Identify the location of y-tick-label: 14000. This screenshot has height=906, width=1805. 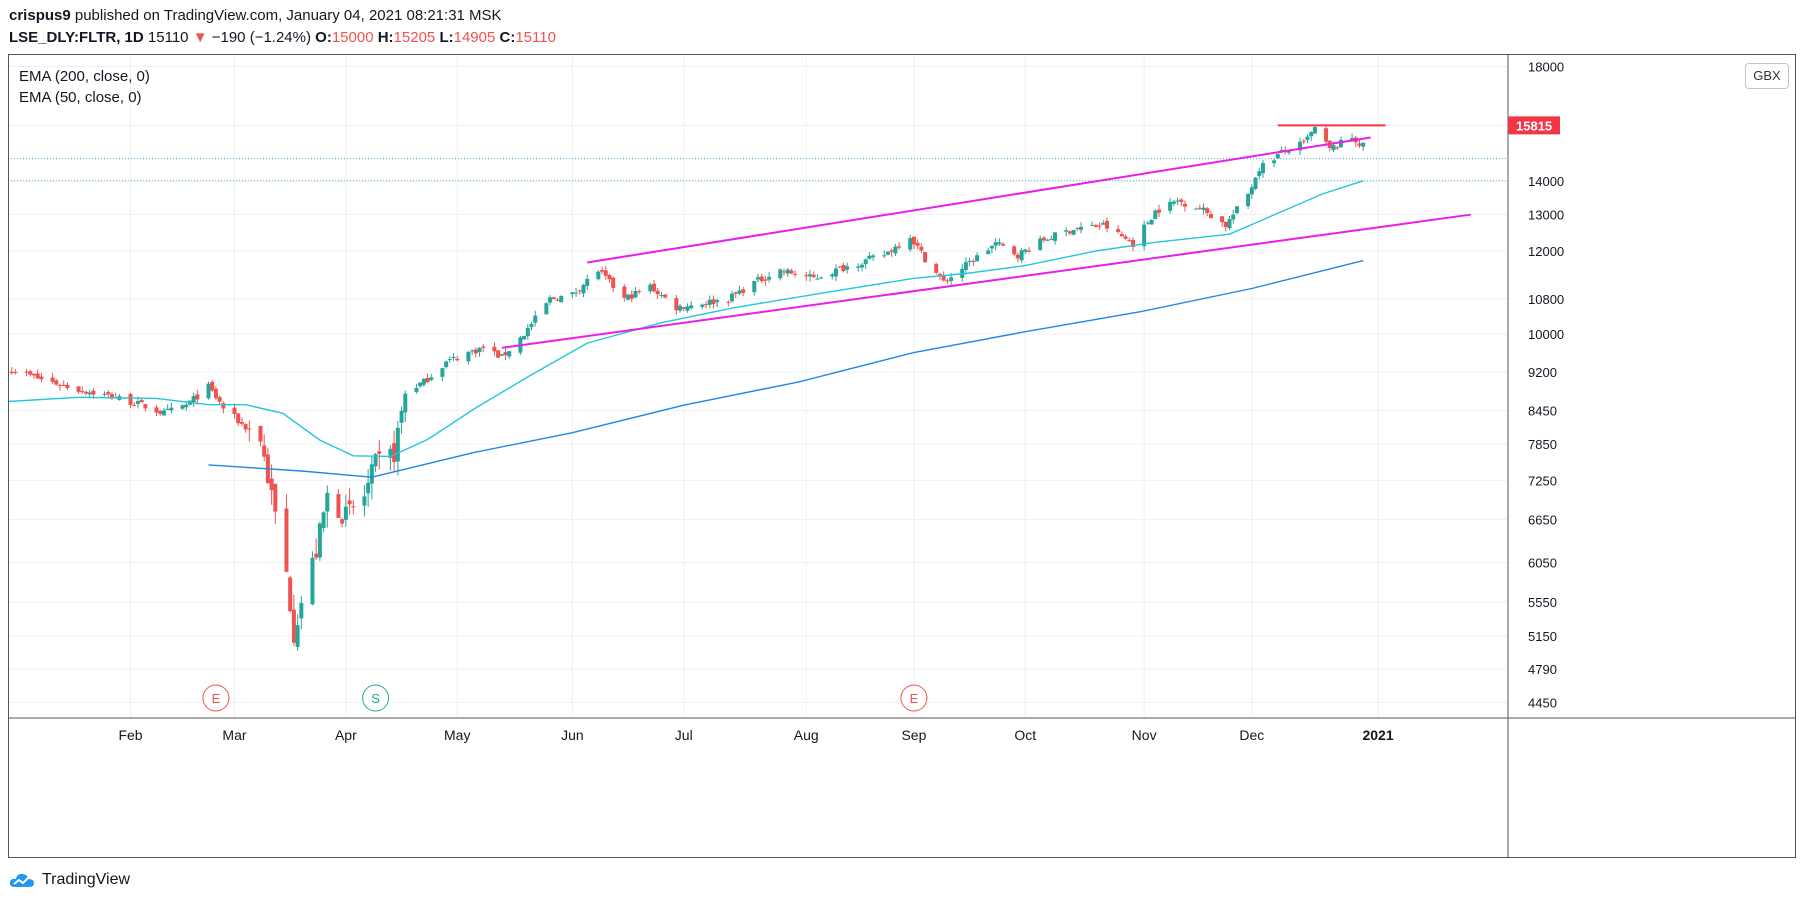
(1546, 181).